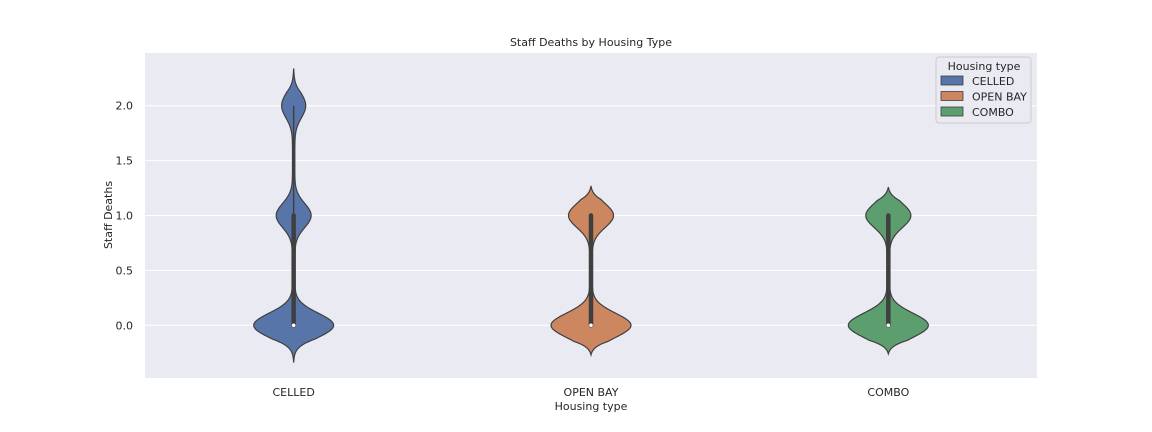 The width and height of the screenshot is (1152, 432). Describe the element at coordinates (888, 392) in the screenshot. I see `x-tick-label: COMBO` at that location.